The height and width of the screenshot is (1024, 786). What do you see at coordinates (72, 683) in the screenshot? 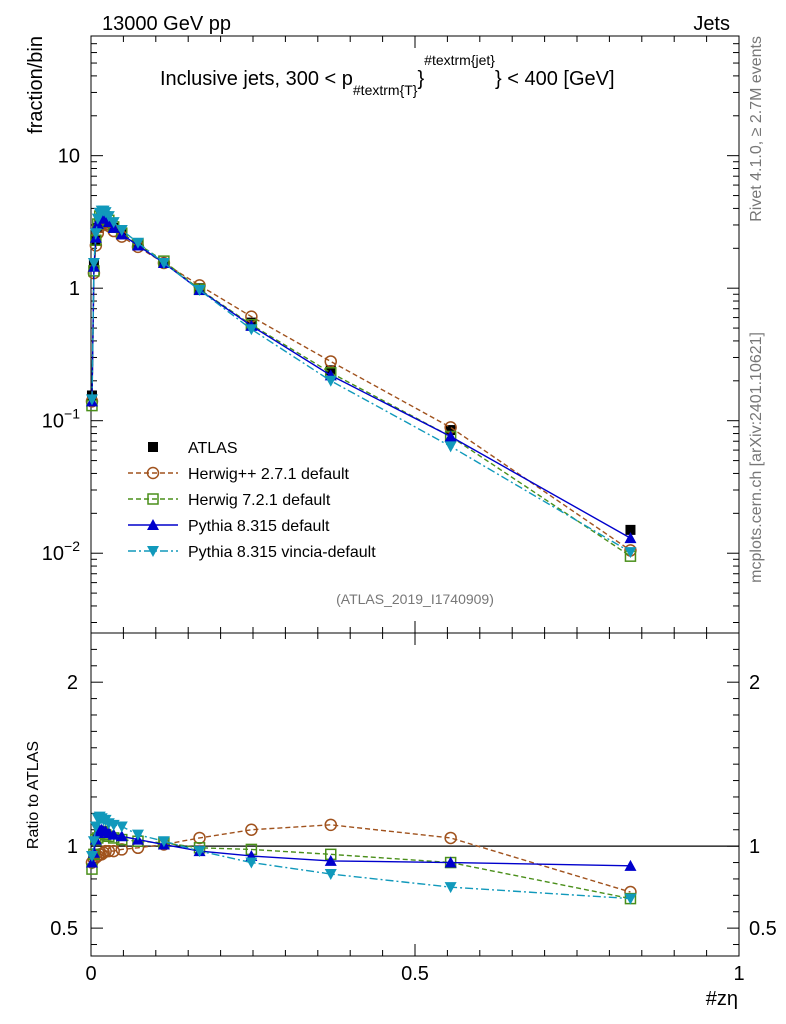
I see `ratio-y-tick-label: 2` at bounding box center [72, 683].